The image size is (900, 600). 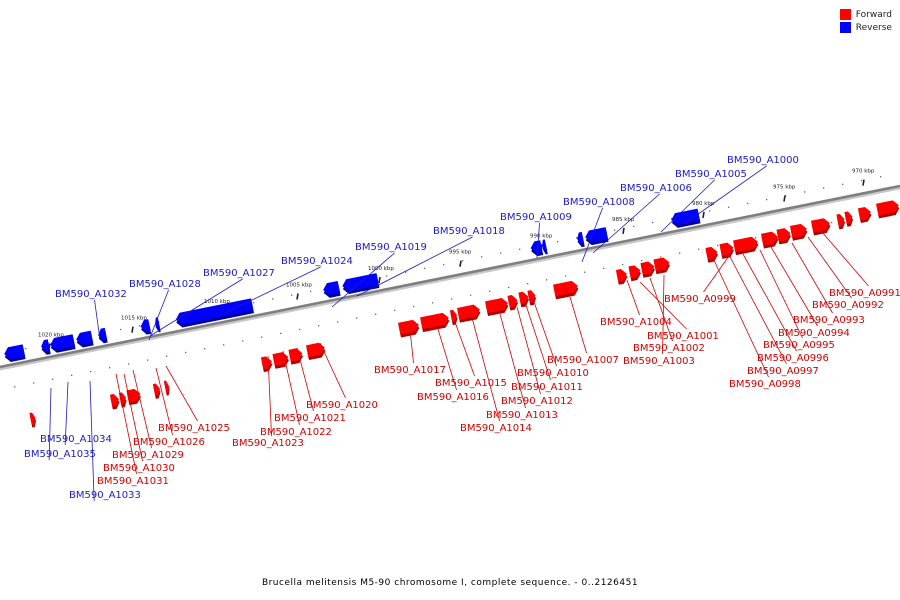 I want to click on forward-gene-callout: BM590_A0992, so click(x=845, y=273).